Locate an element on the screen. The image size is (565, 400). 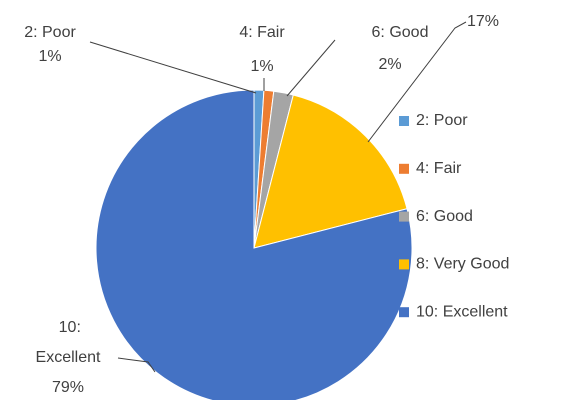
pie-slice is located at coordinates (330, 171).